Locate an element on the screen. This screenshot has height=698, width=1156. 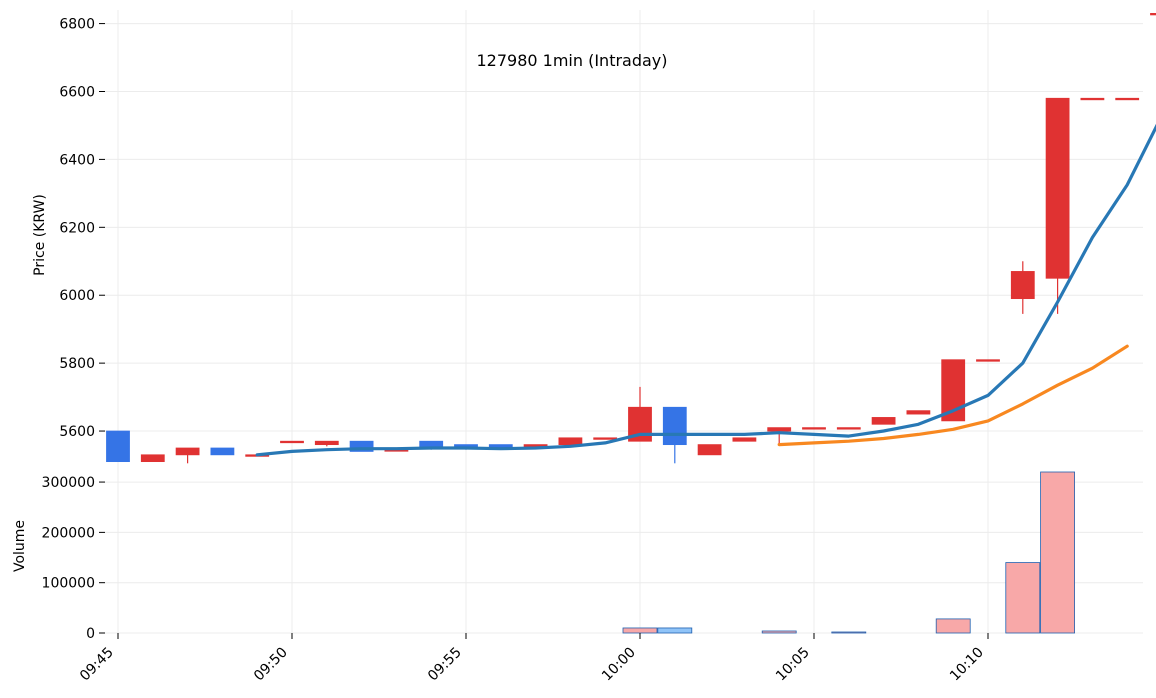
price-tick-label: 6400 is located at coordinates (77, 160).